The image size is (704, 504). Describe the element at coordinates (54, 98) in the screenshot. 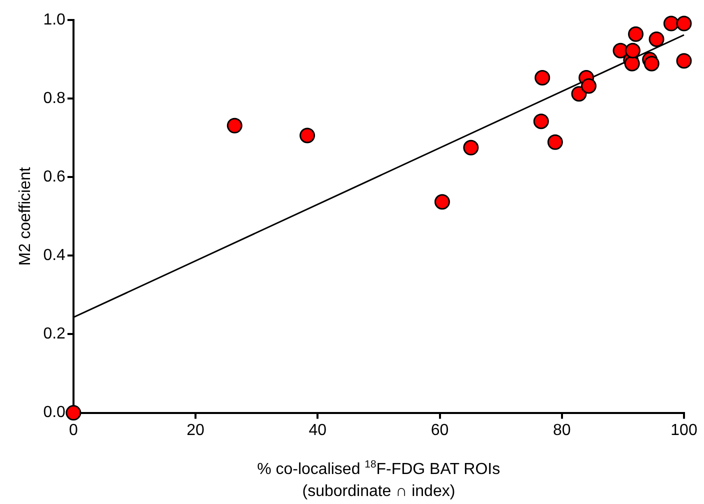

I see `y-tick-label: 0.8` at that location.